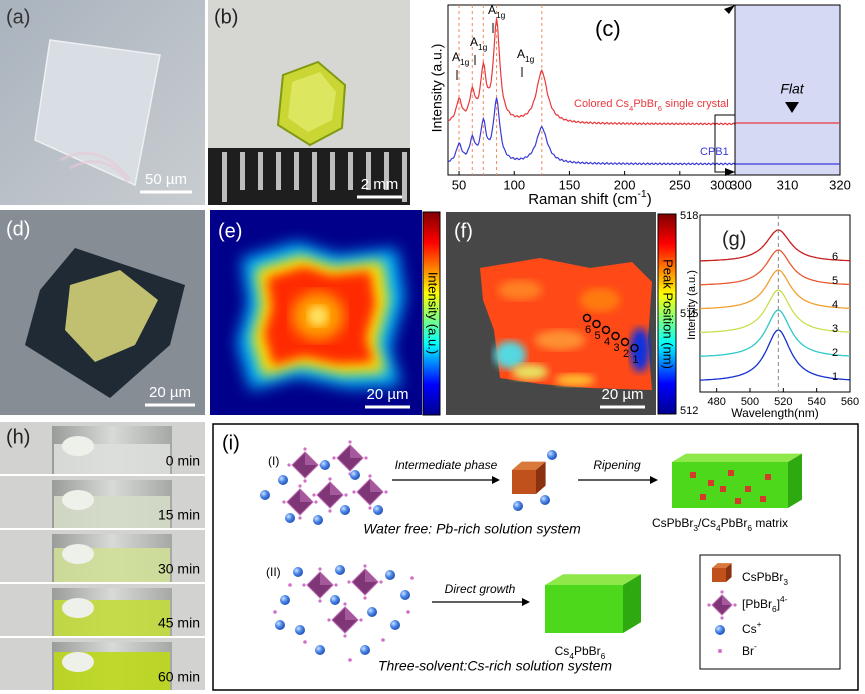  What do you see at coordinates (380, 184) in the screenshot?
I see `scale-bar-label: 2 mm` at bounding box center [380, 184].